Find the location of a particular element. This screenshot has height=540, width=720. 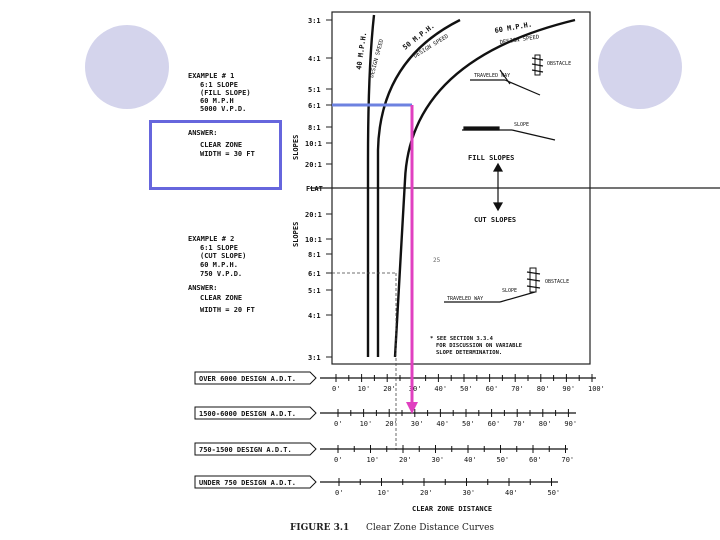

example1-line: 5000 V.P.D. is located at coordinates (223, 109).